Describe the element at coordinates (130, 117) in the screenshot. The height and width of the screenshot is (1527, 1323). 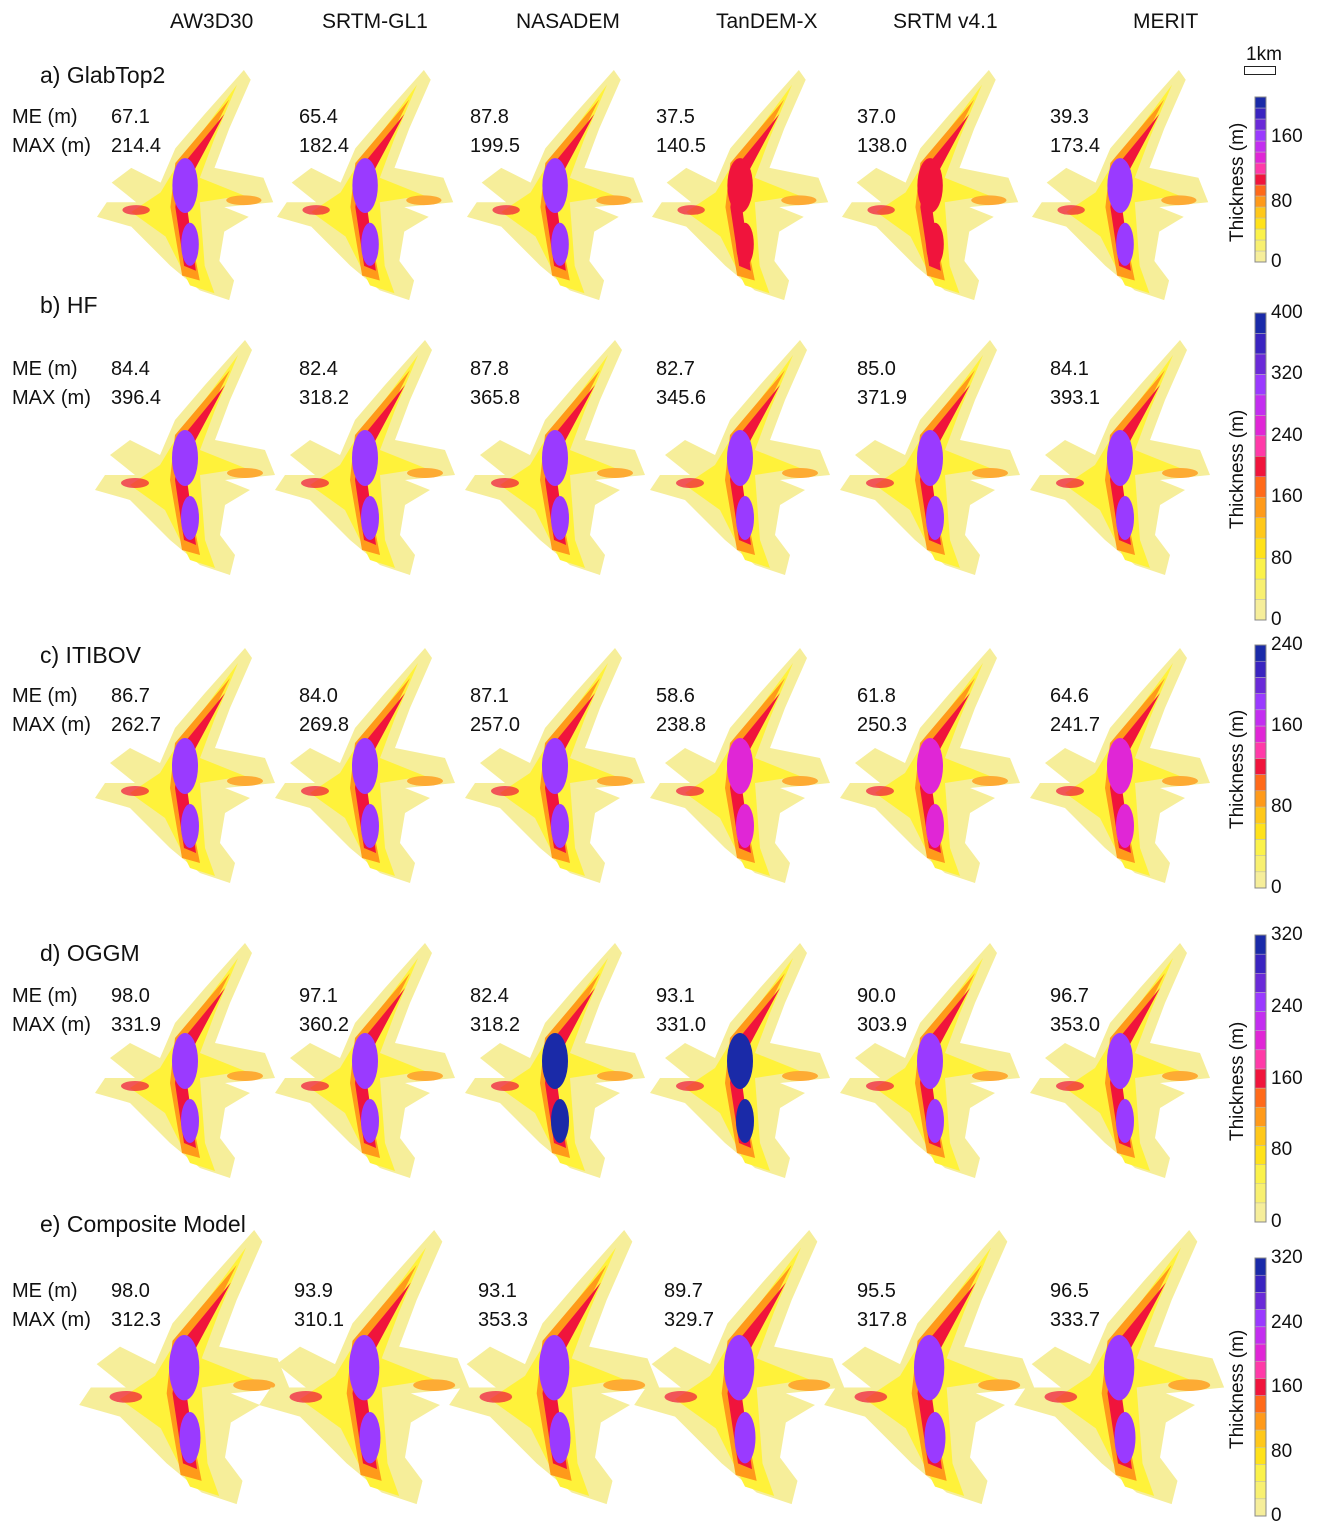
I see `me-value: 67.1` at that location.